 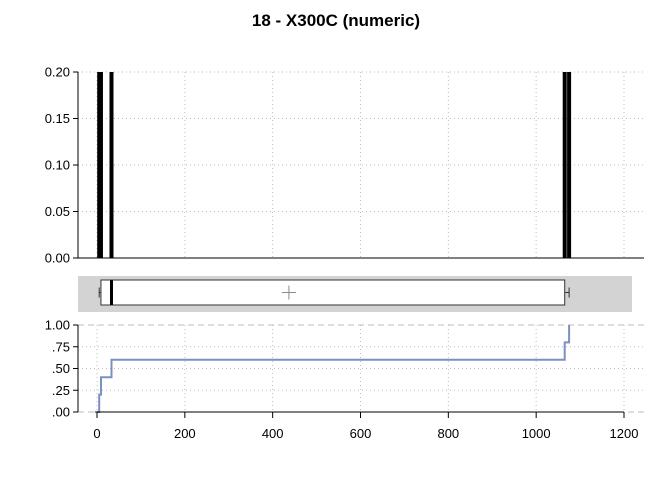 What do you see at coordinates (336, 20) in the screenshot?
I see `chart-title: 18 - X300C (numeric)` at bounding box center [336, 20].